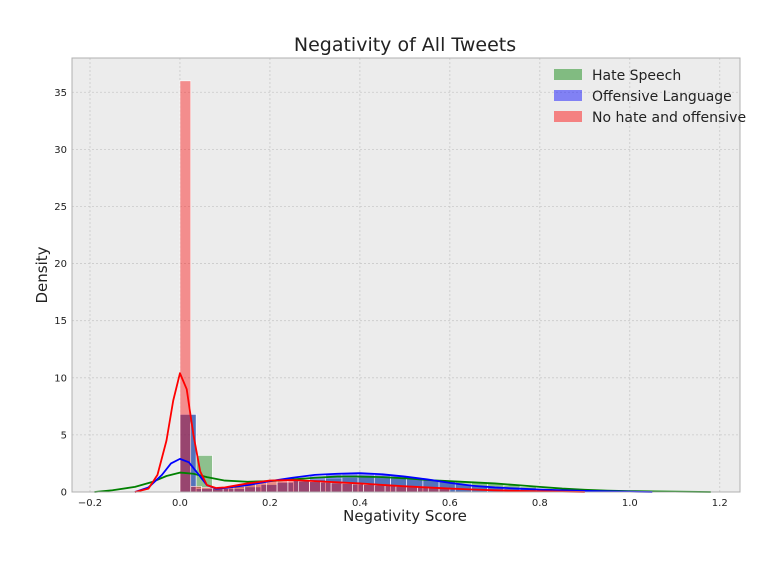  I want to click on x-tick-label: 1.2, so click(720, 503).